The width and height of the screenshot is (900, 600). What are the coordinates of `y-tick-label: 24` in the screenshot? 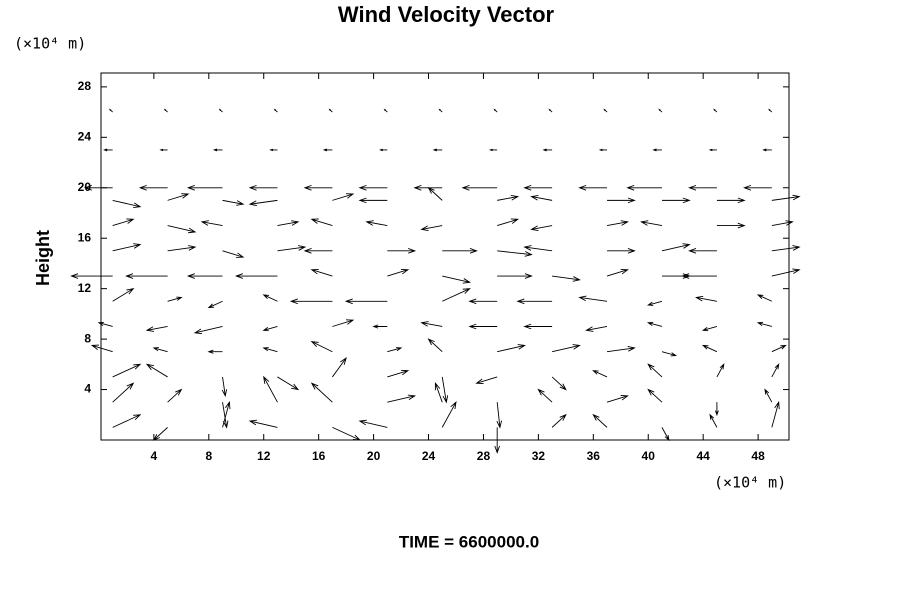 It's located at (85, 136).